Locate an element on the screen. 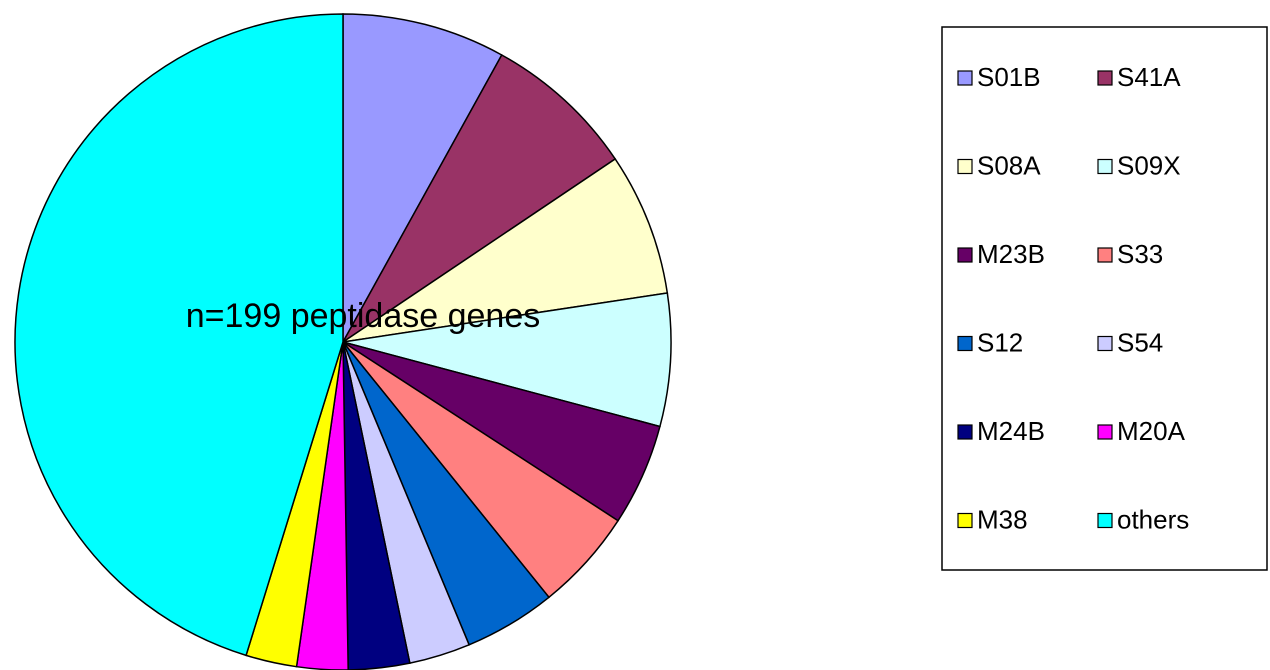 The width and height of the screenshot is (1270, 670). legend-label: S12 is located at coordinates (1000, 342).